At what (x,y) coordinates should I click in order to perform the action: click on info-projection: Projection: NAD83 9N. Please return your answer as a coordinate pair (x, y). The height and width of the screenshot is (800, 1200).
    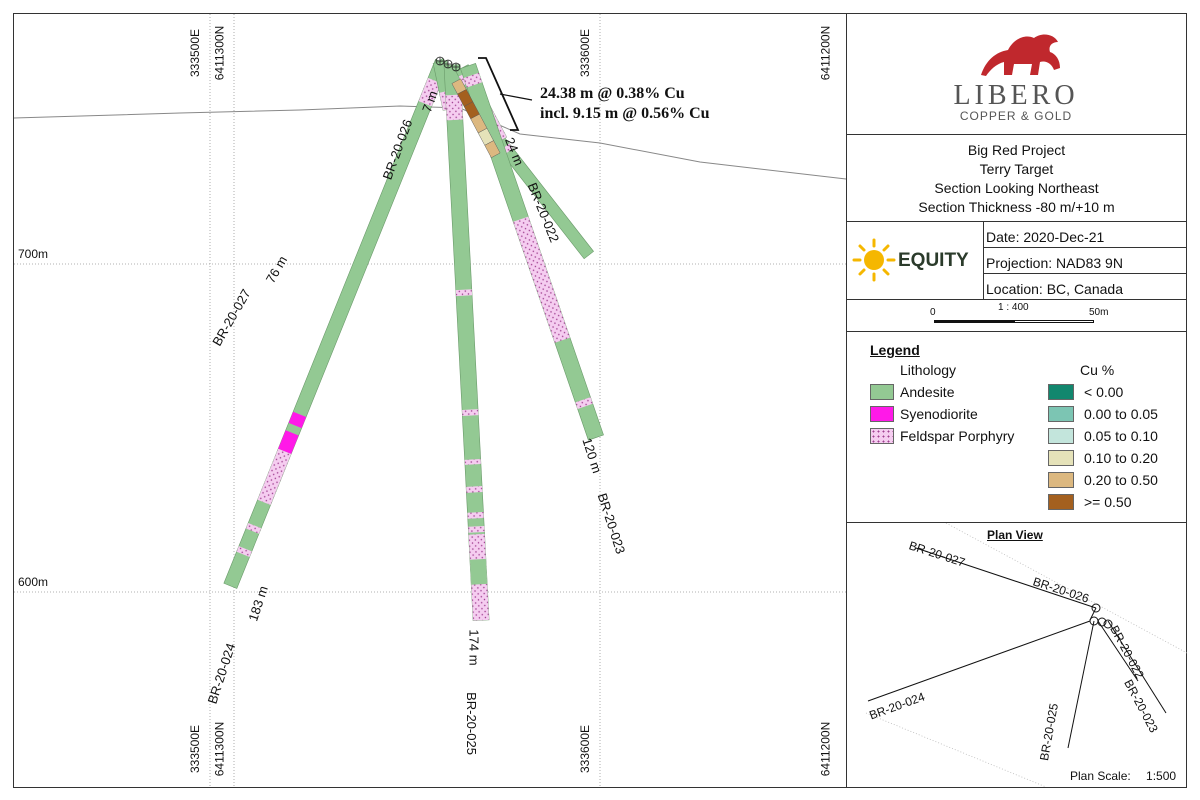
    Looking at the image, I should click on (1054, 263).